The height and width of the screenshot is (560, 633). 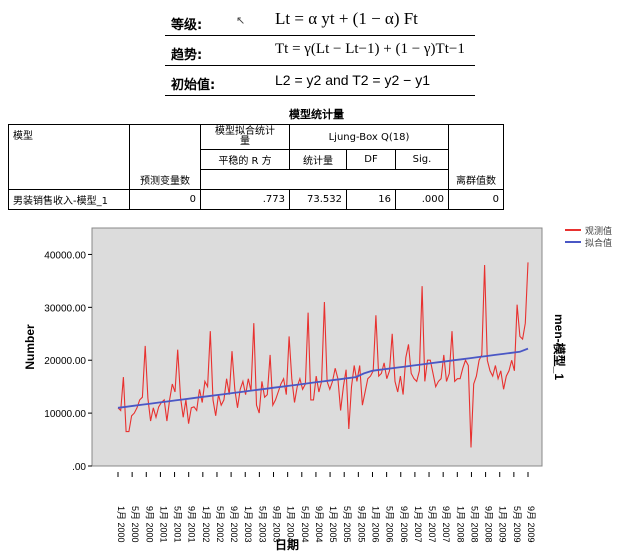 What do you see at coordinates (517, 524) in the screenshot?
I see `x-tick-label: 5月 2009` at bounding box center [517, 524].